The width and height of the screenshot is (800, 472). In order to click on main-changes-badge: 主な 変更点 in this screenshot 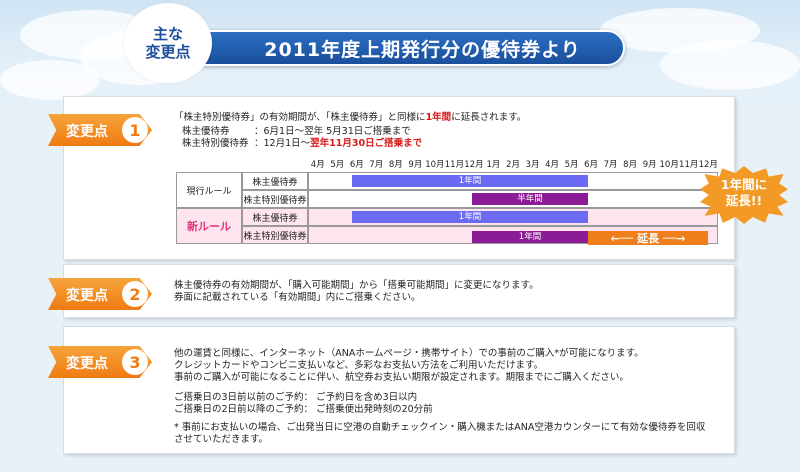, I will do `click(168, 43)`.